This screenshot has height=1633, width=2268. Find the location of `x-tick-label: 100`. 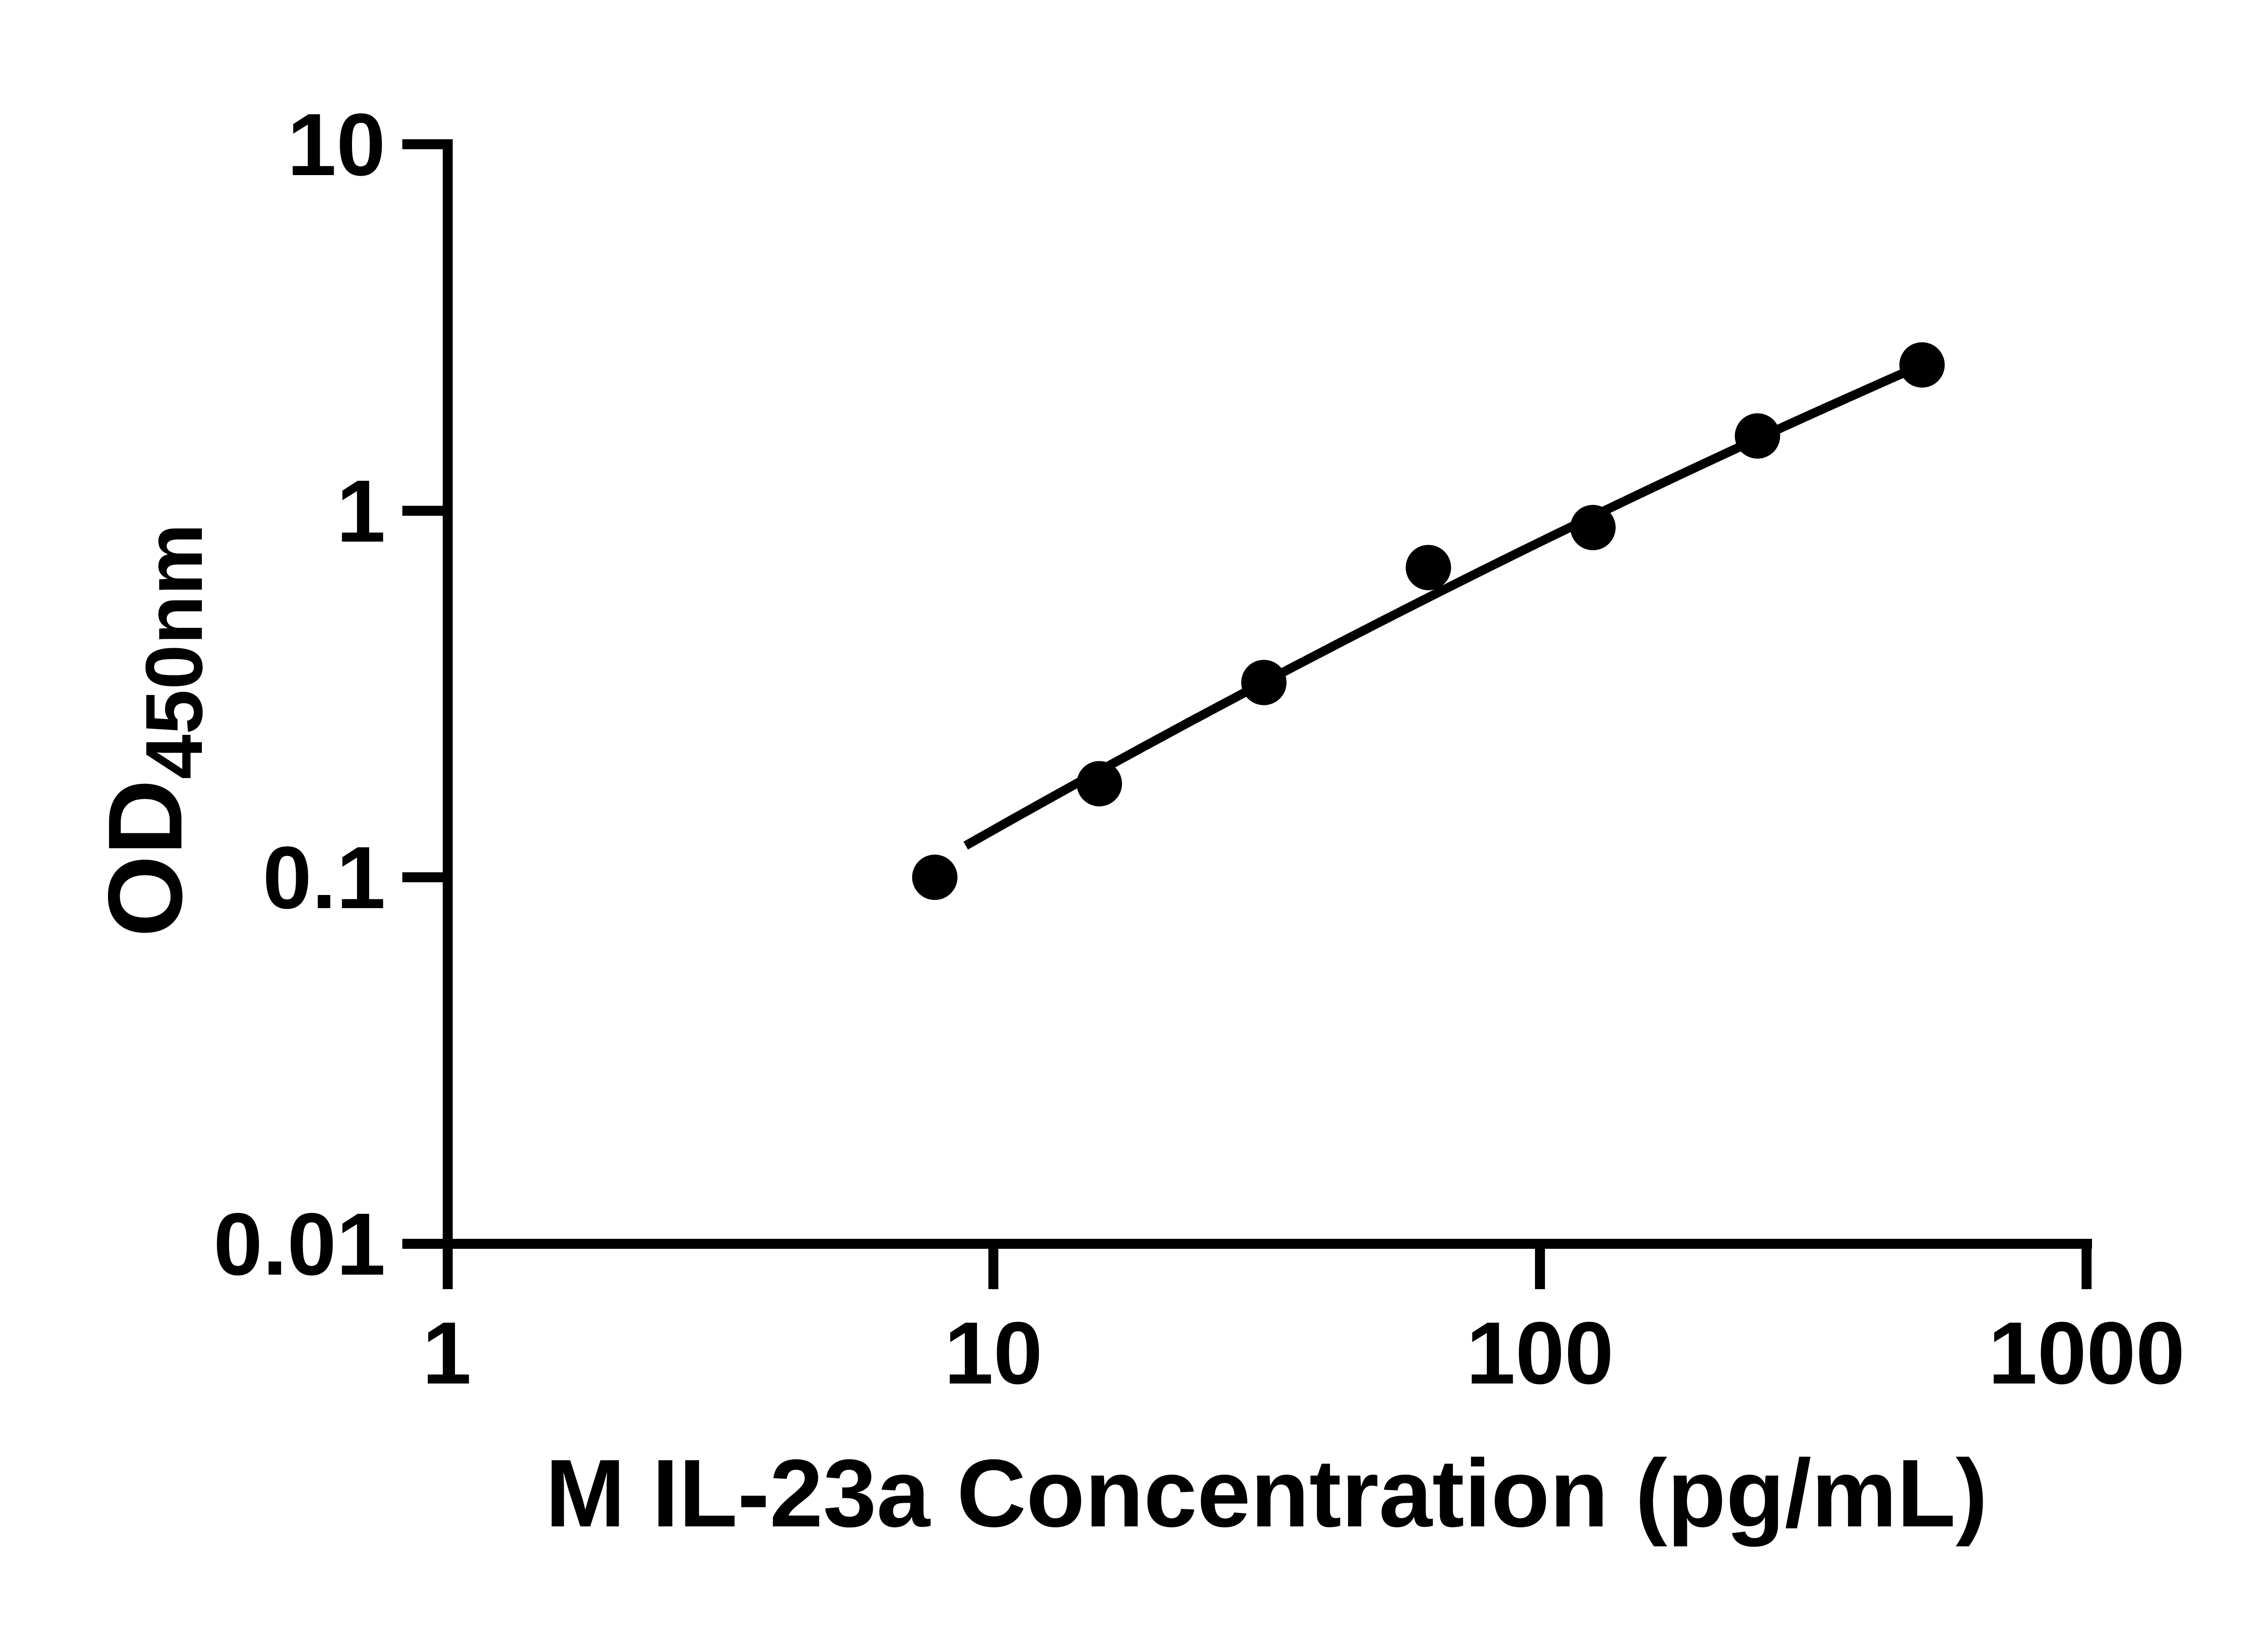

x-tick-label: 100 is located at coordinates (1540, 1353).